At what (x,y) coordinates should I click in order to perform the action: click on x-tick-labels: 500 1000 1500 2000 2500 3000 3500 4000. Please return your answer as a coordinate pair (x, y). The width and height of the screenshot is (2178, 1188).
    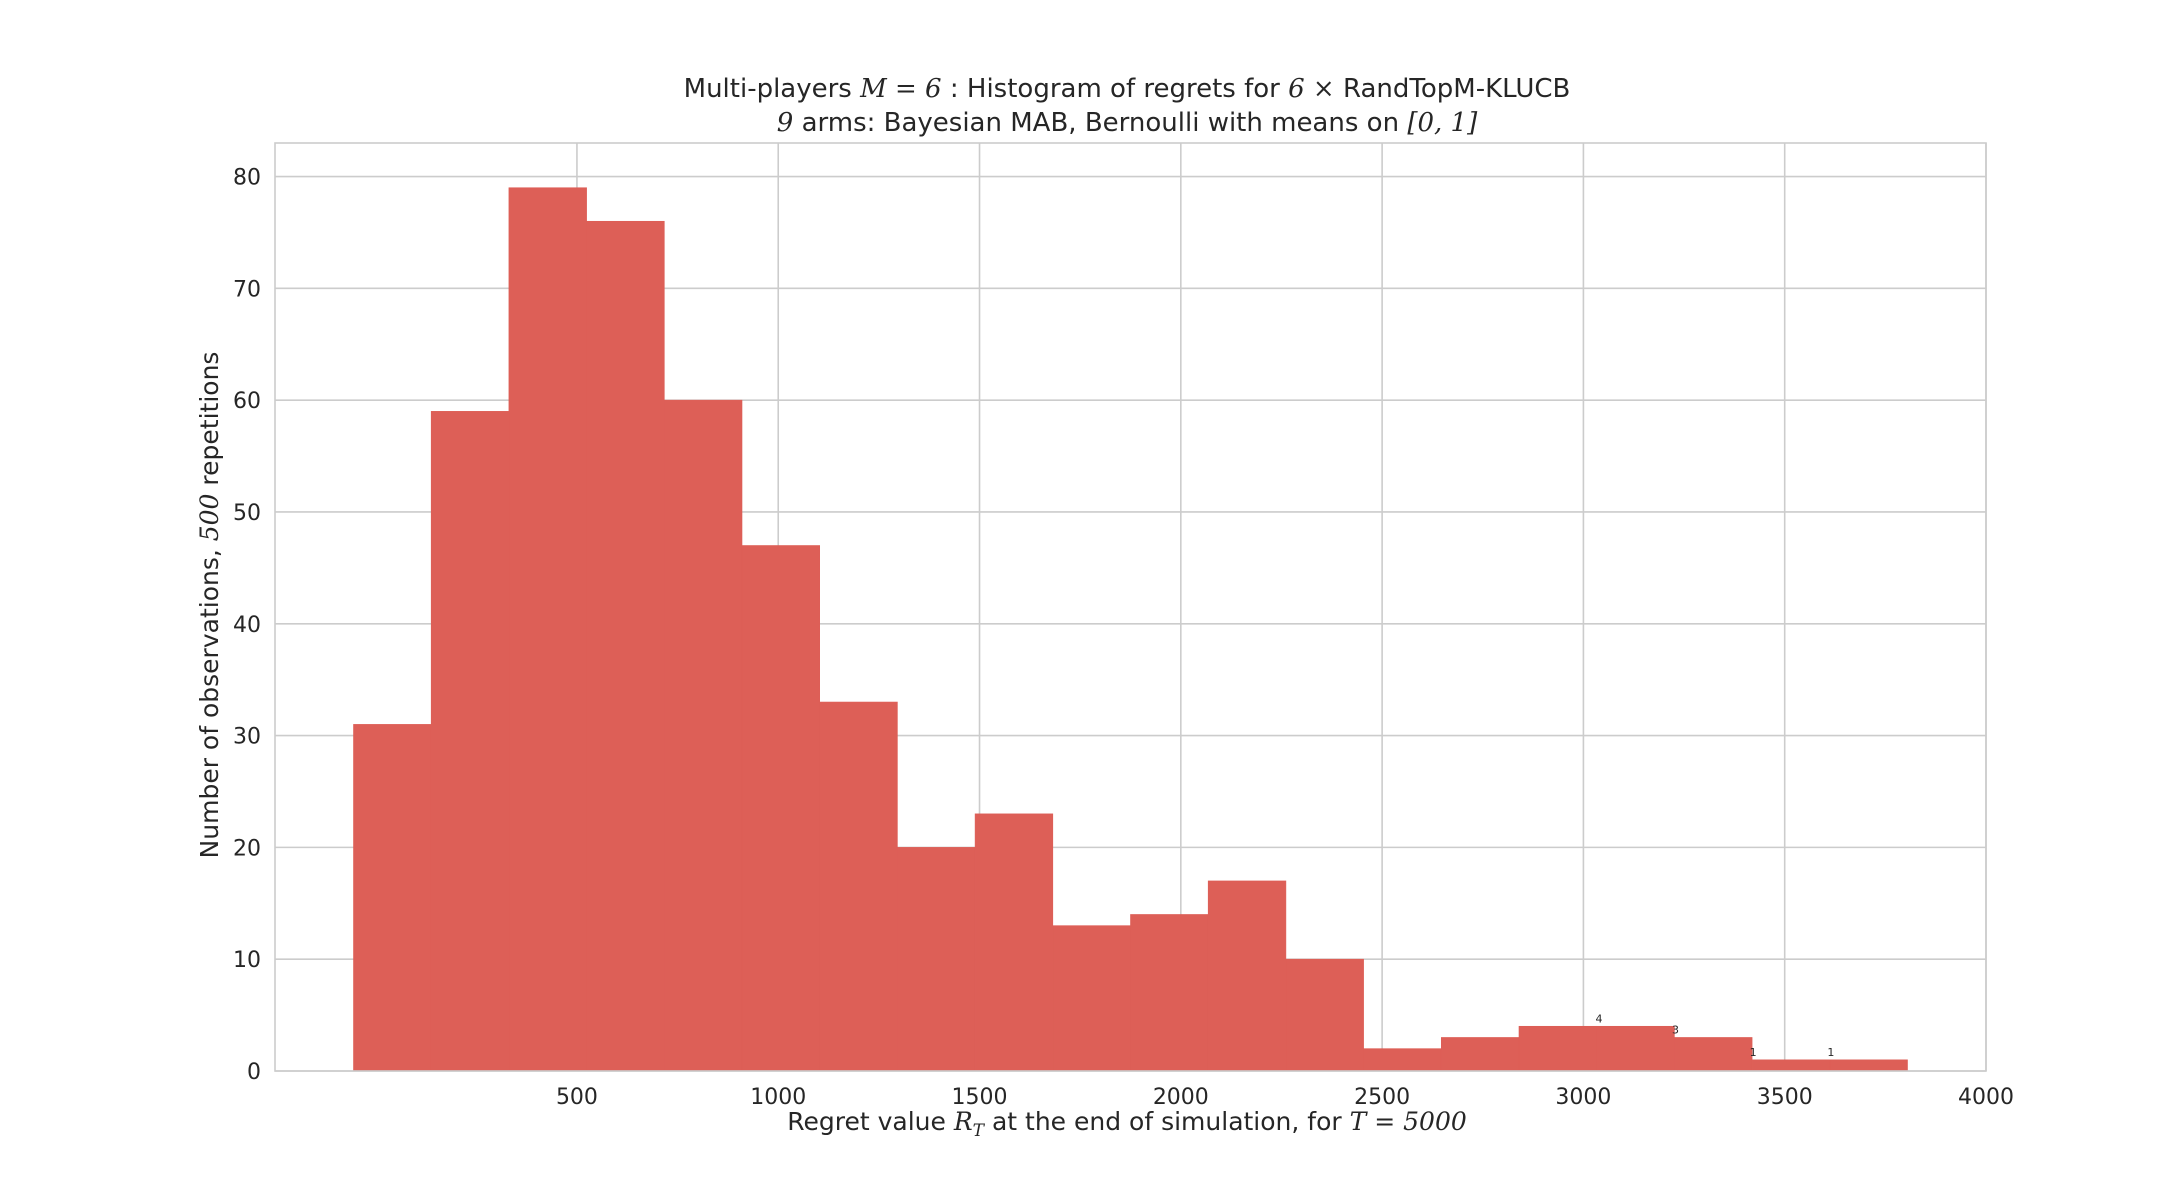
    Looking at the image, I should click on (1285, 1097).